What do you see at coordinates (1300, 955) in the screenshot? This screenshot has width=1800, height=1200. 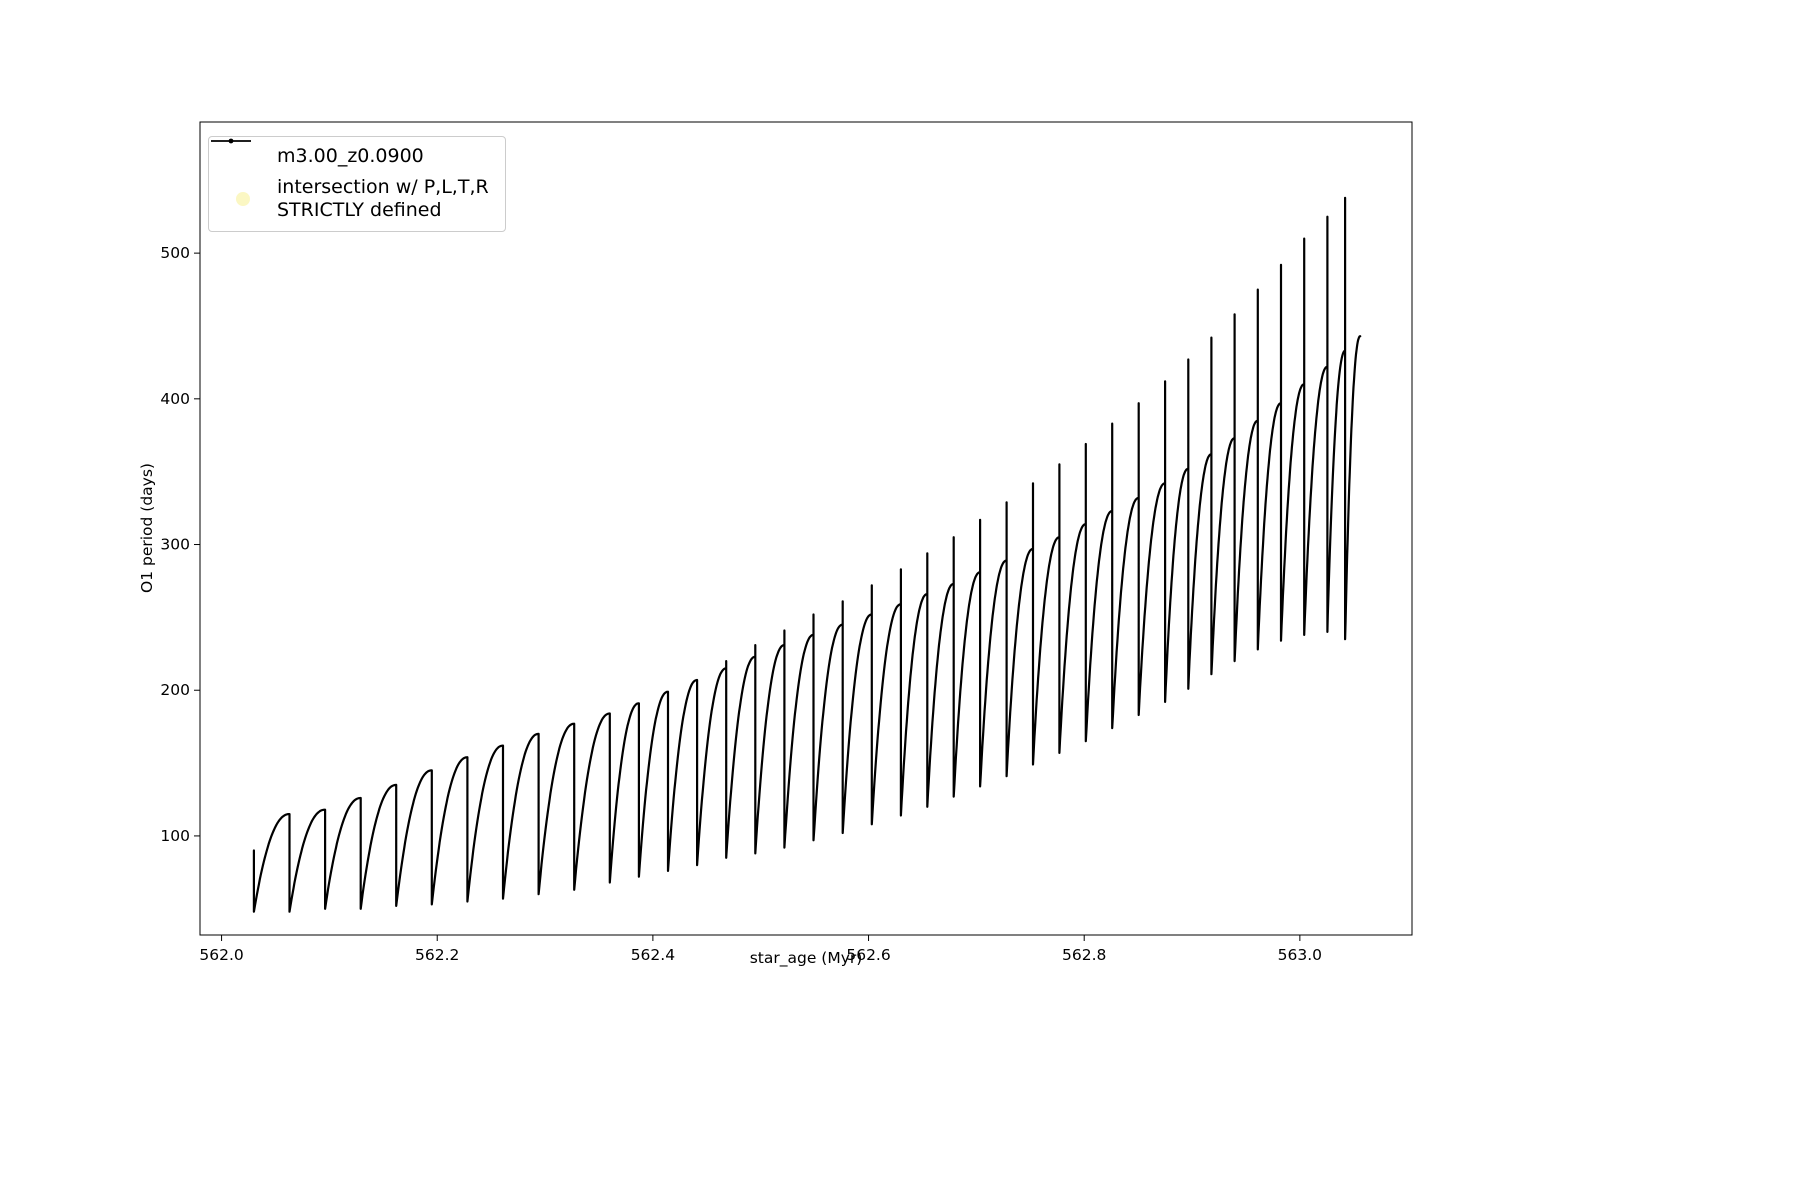 I see `x-tick-label: 563.0` at bounding box center [1300, 955].